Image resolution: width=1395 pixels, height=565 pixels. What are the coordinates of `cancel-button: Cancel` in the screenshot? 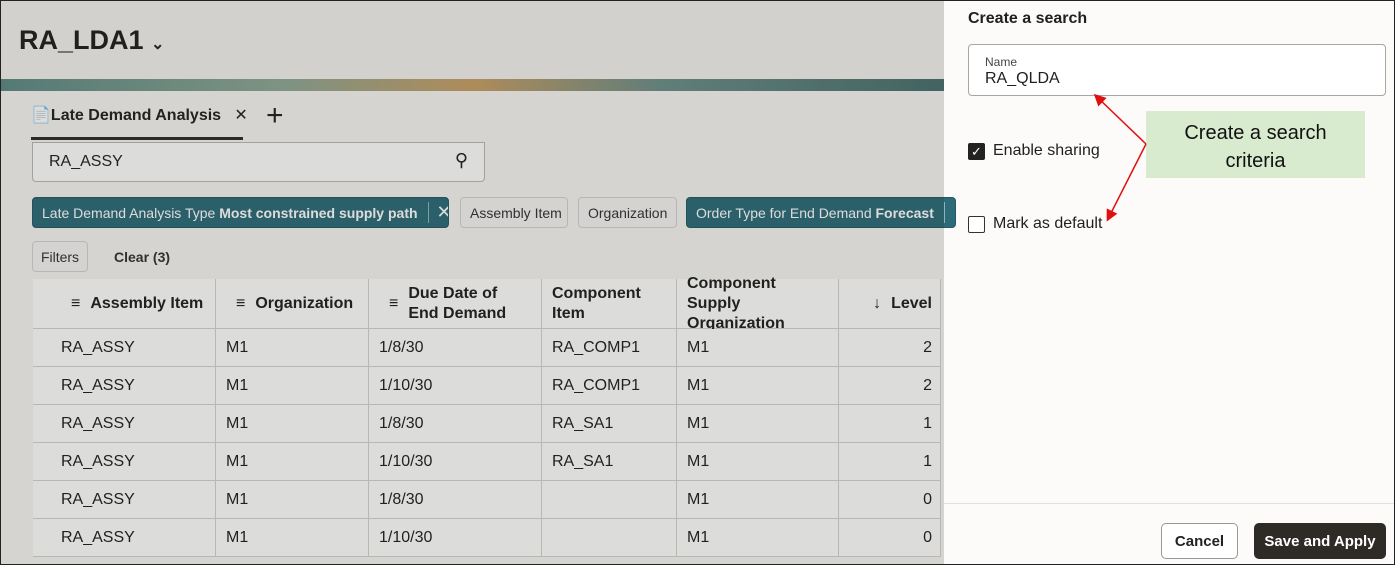 It's located at (1199, 541).